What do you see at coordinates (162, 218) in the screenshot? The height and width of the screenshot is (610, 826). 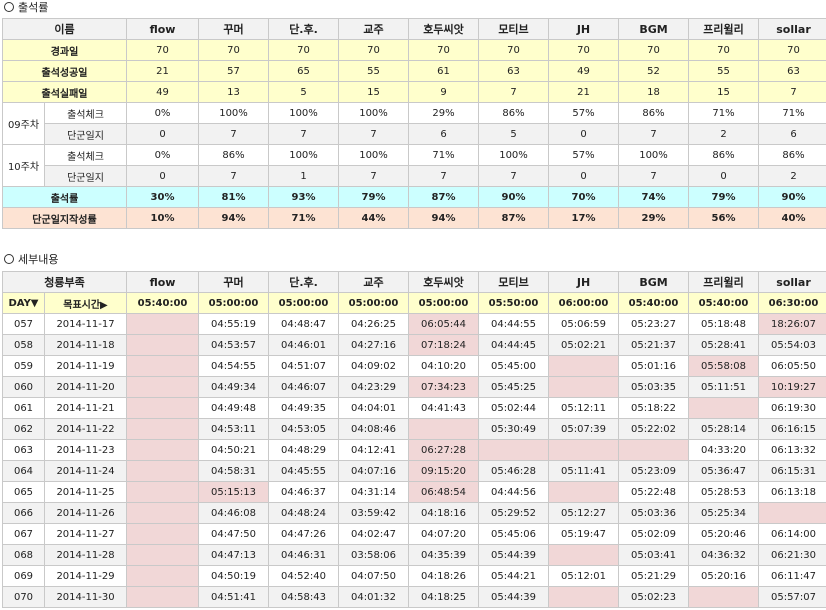 I see `journal-rate-cell: 10%` at bounding box center [162, 218].